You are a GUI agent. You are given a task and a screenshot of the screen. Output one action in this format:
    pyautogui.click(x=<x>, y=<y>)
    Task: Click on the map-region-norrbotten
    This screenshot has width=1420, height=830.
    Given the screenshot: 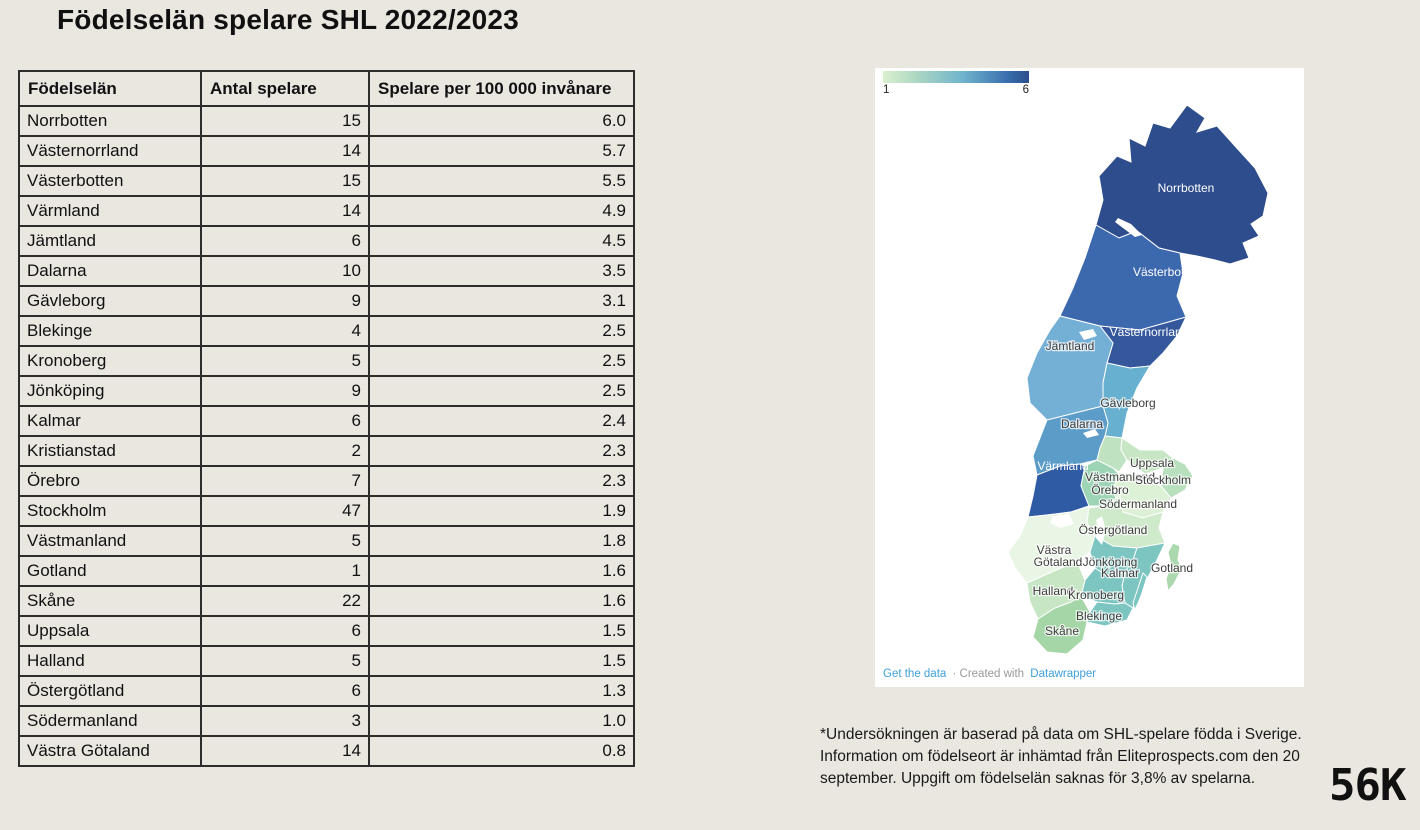 What is the action you would take?
    pyautogui.click(x=1182, y=184)
    